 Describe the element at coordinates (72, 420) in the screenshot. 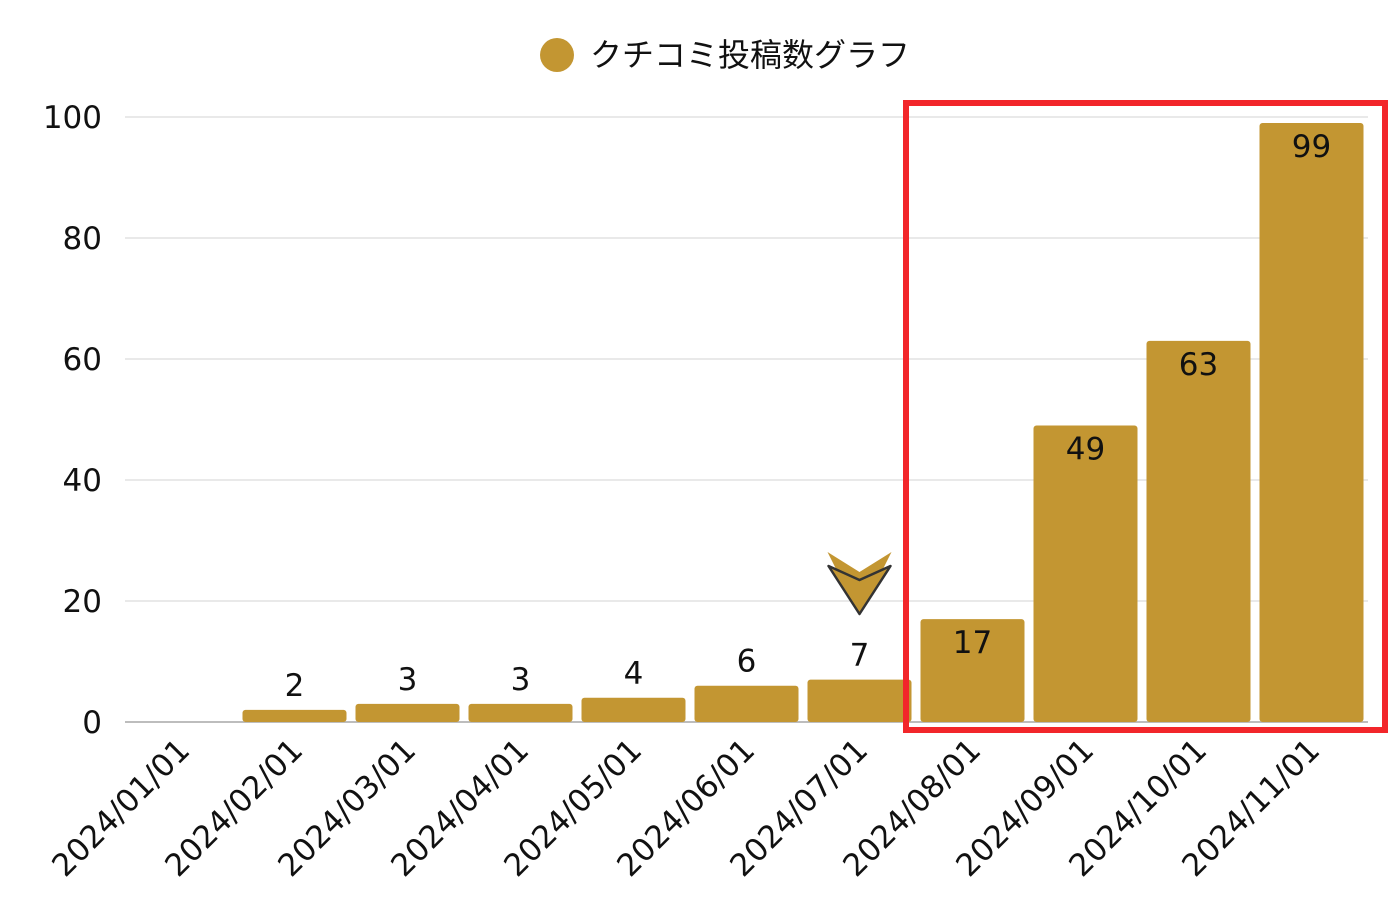

I see `y-axis: 0 20 40 60 80 100` at that location.